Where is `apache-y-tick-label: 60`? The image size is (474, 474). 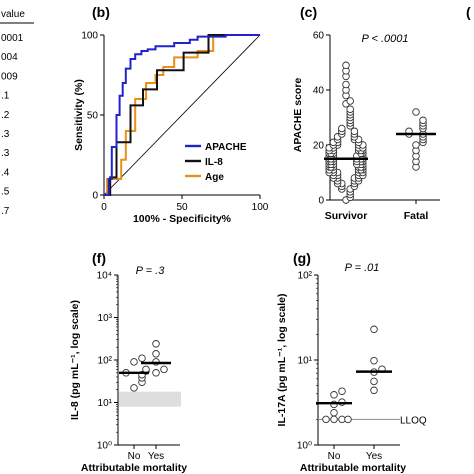 apache-y-tick-label: 60 is located at coordinates (319, 36).